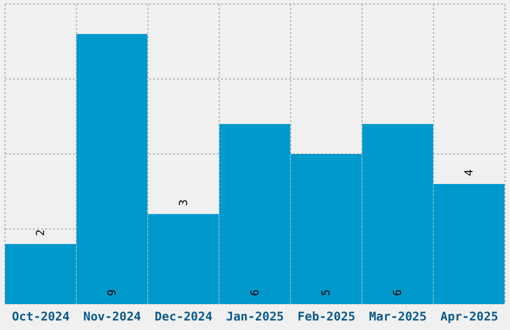 The image size is (510, 330). What do you see at coordinates (327, 317) in the screenshot?
I see `x-tick-label: Feb-2025` at bounding box center [327, 317].